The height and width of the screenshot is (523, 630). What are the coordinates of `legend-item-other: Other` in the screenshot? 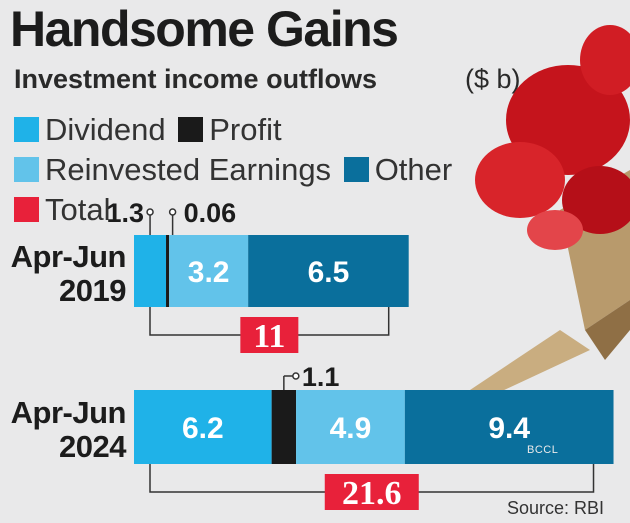 It's located at (398, 170).